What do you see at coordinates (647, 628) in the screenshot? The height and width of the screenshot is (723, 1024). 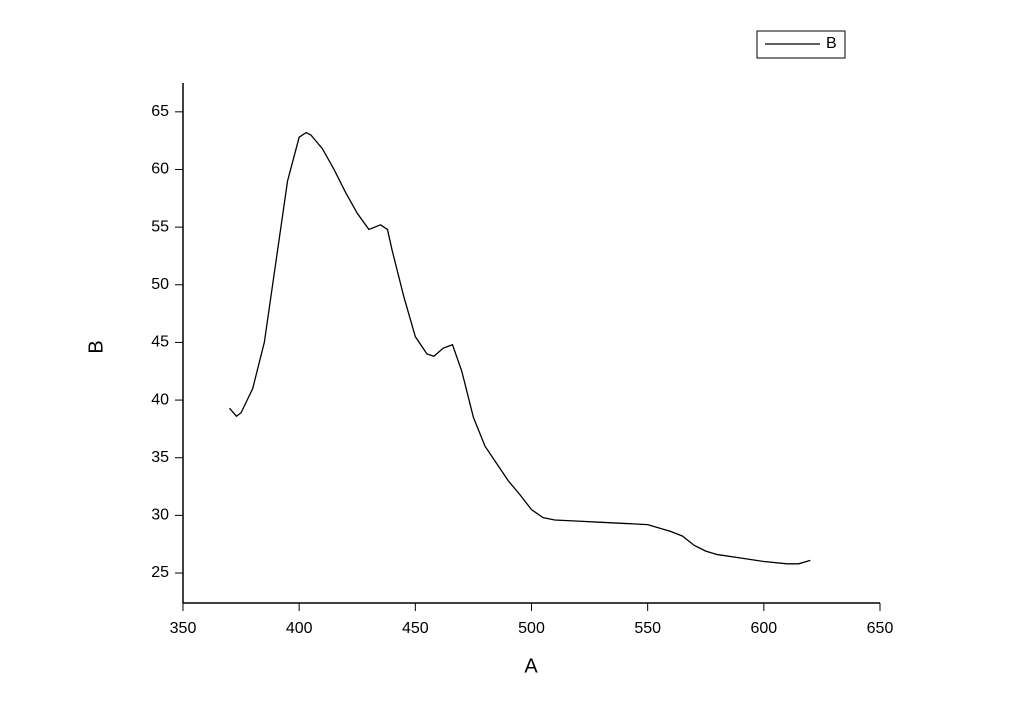 I see `x-tick-label: 550` at bounding box center [647, 628].